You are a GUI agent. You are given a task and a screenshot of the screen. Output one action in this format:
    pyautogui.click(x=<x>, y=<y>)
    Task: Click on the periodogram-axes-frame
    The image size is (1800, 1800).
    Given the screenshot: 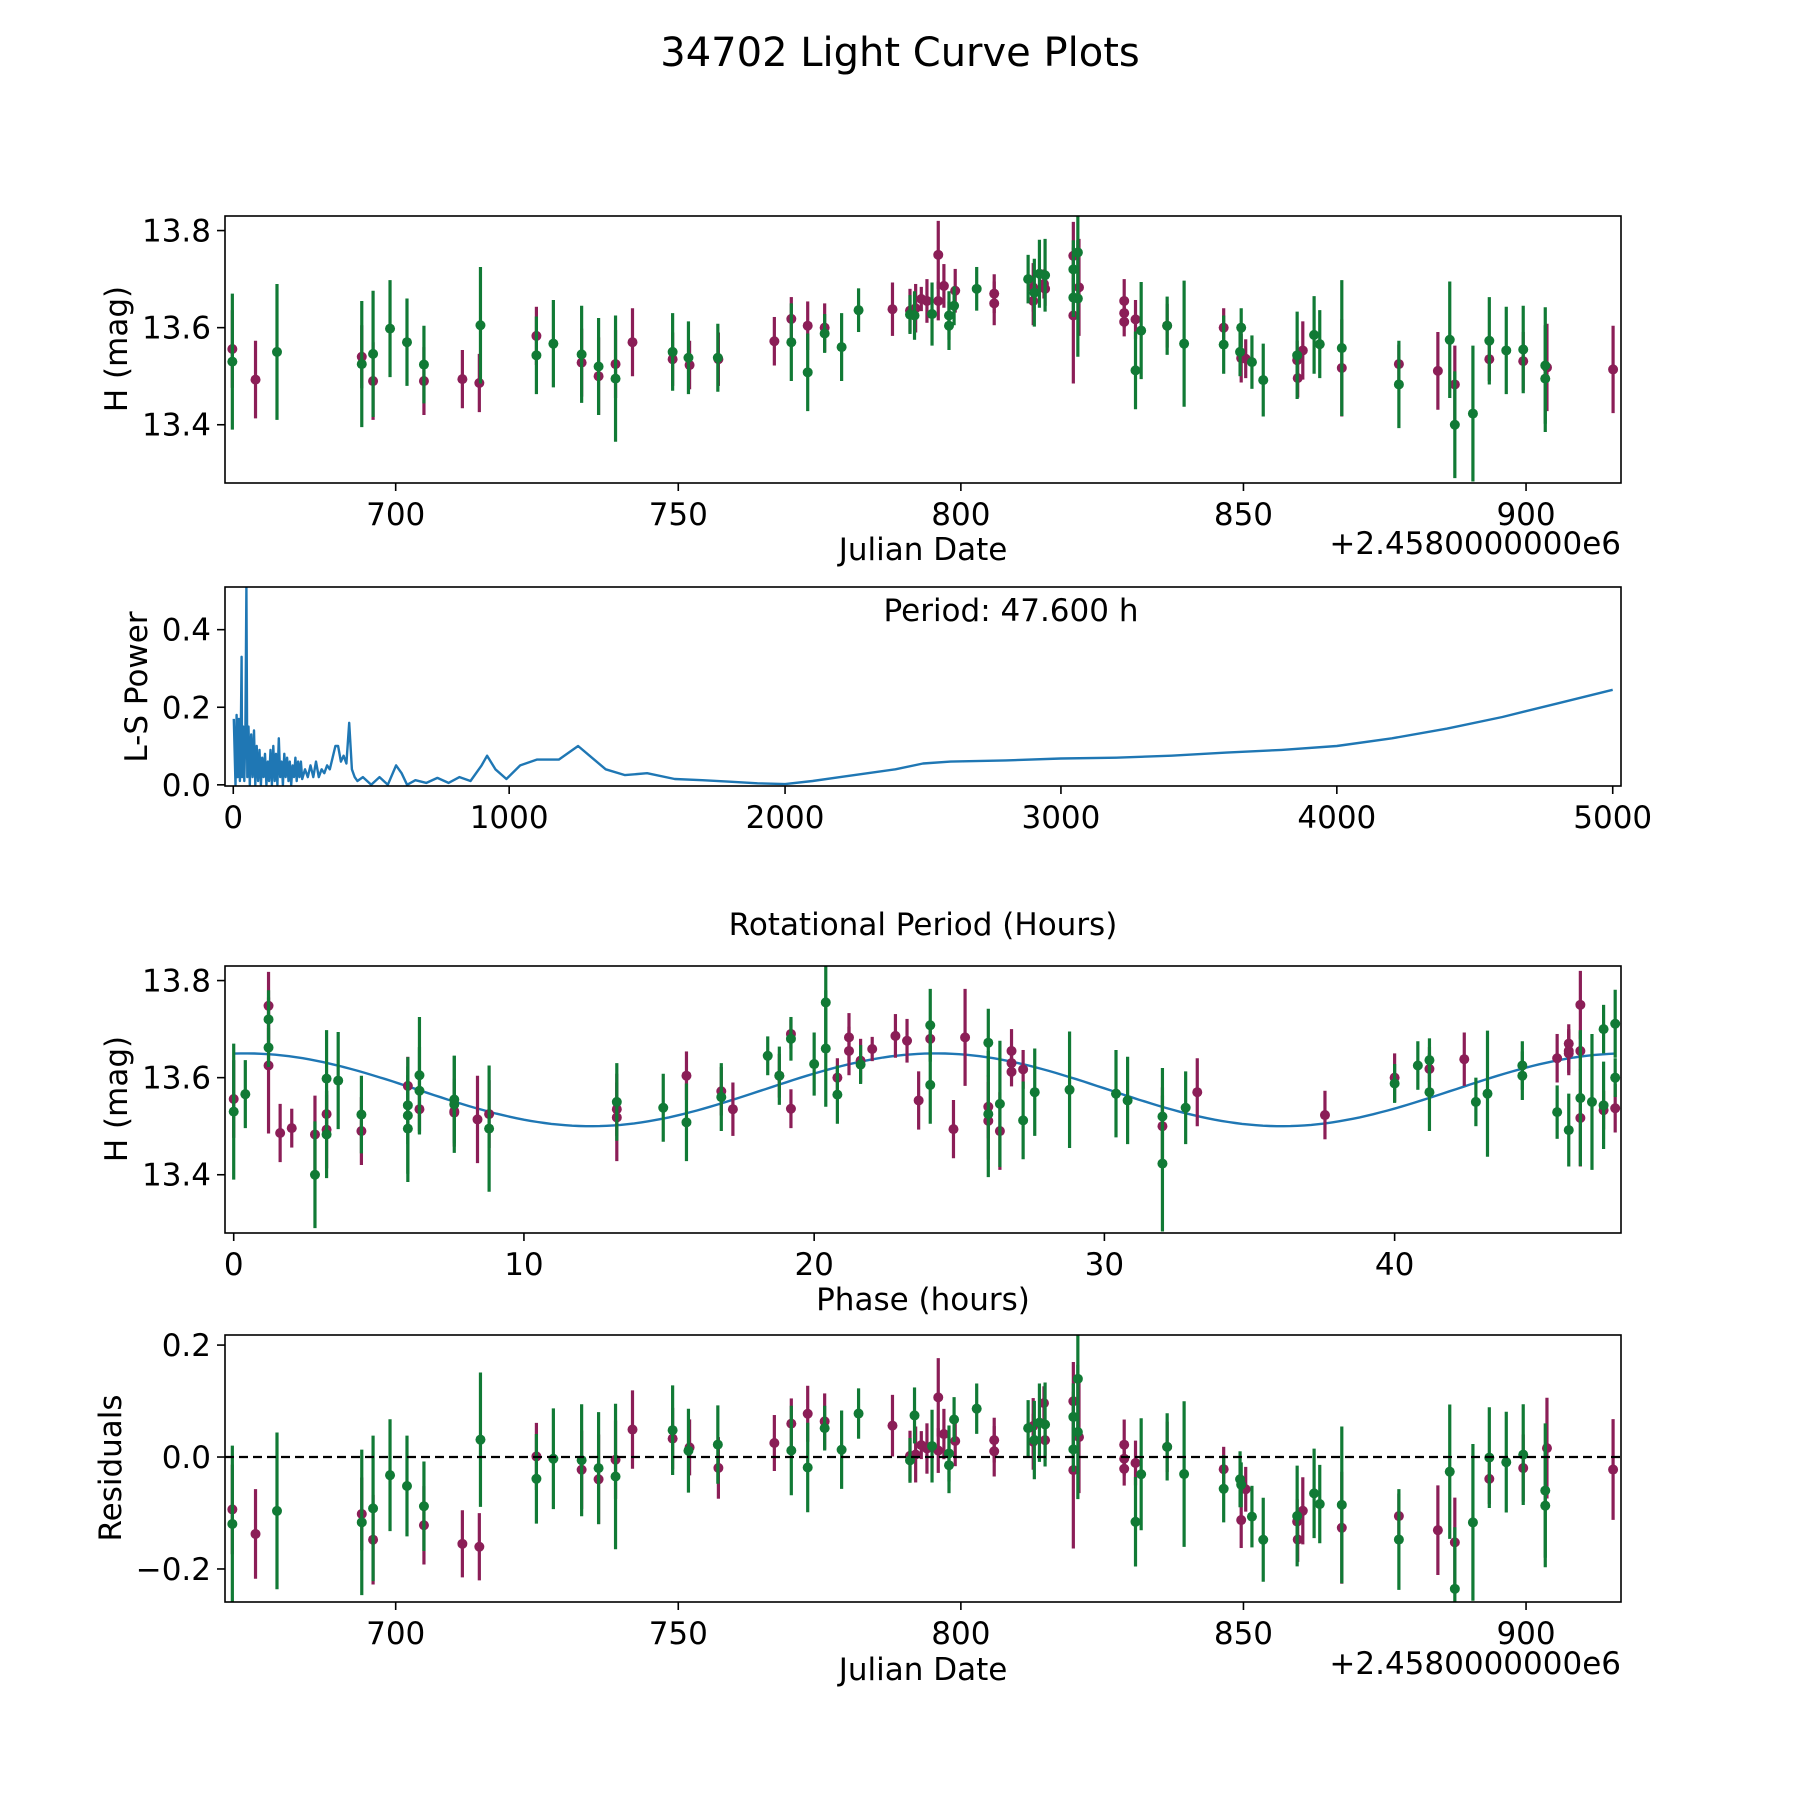 What is the action you would take?
    pyautogui.click(x=923, y=686)
    